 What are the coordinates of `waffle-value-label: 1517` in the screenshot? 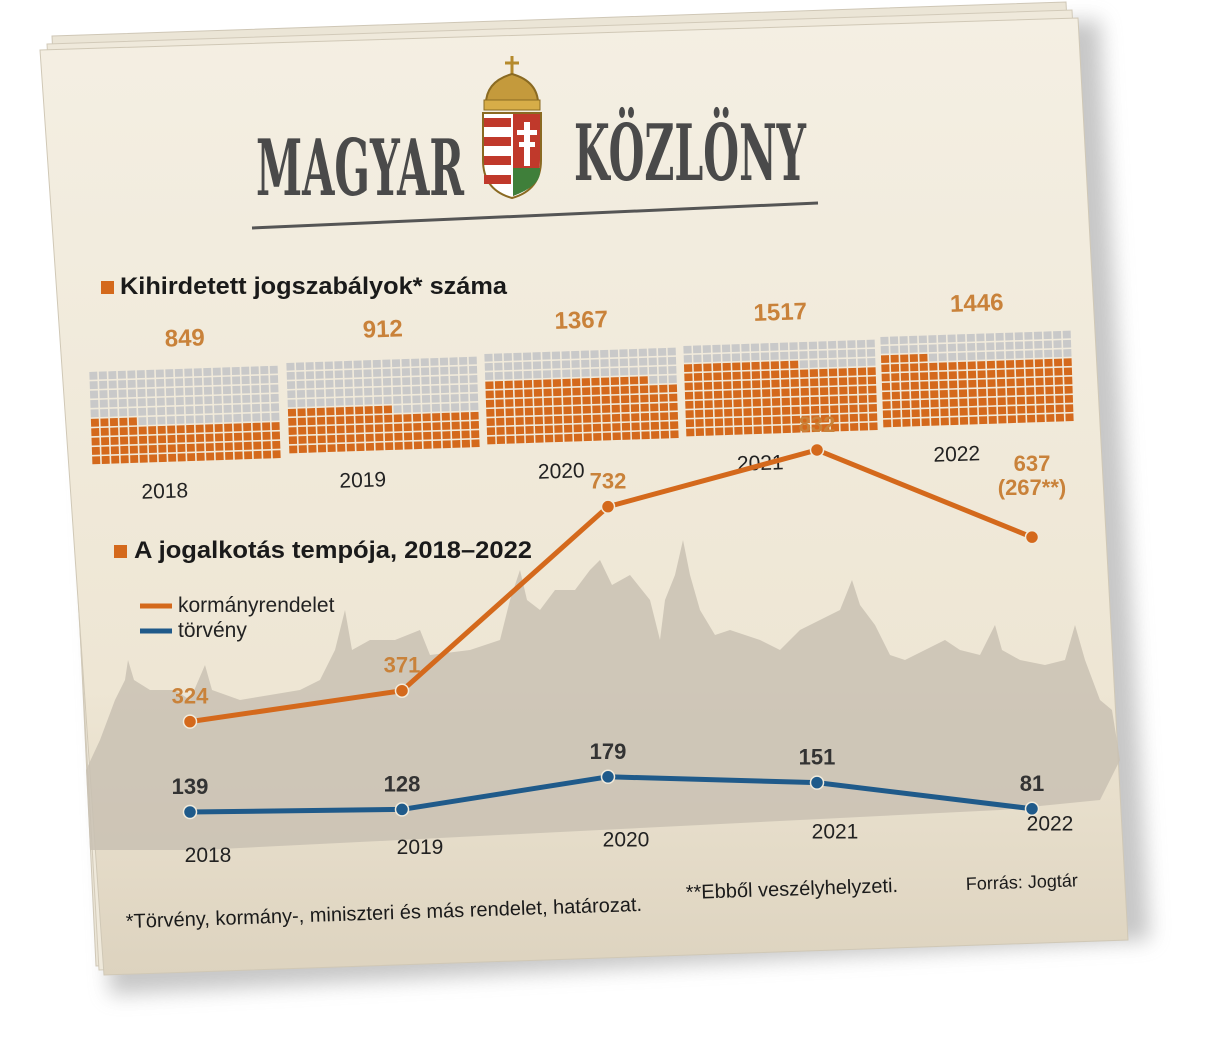 It's located at (780, 312).